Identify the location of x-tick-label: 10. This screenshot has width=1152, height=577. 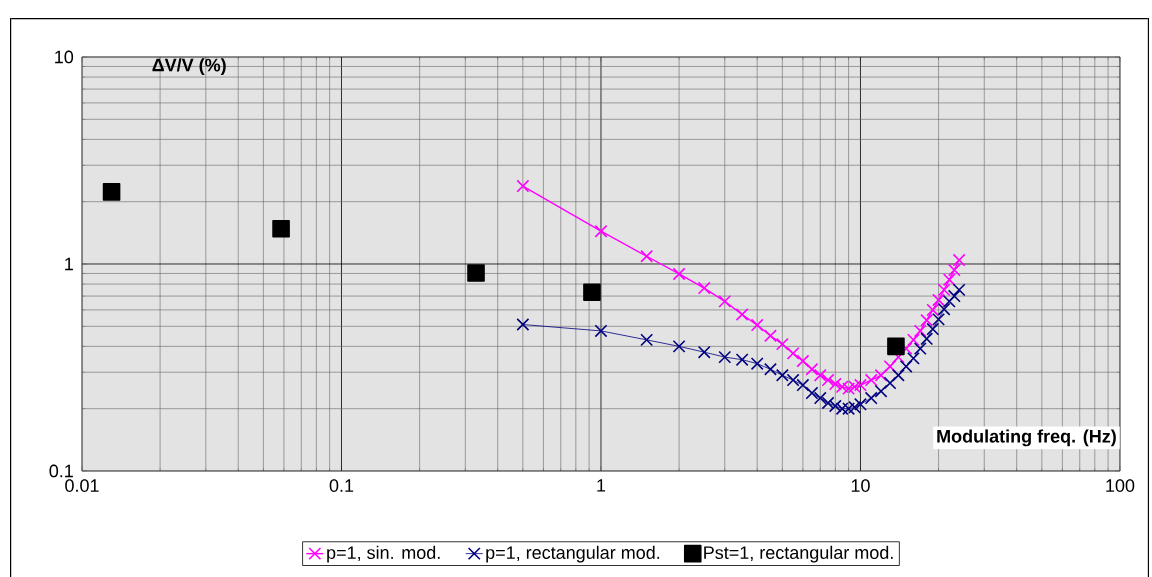
(860, 485).